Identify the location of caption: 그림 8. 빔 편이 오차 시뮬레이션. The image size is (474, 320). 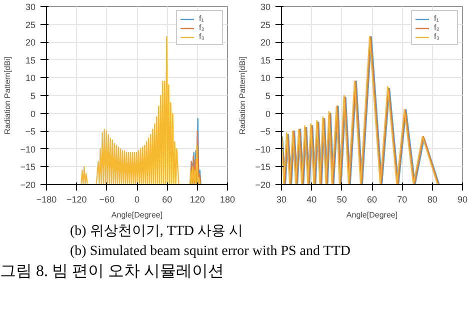
(112, 272).